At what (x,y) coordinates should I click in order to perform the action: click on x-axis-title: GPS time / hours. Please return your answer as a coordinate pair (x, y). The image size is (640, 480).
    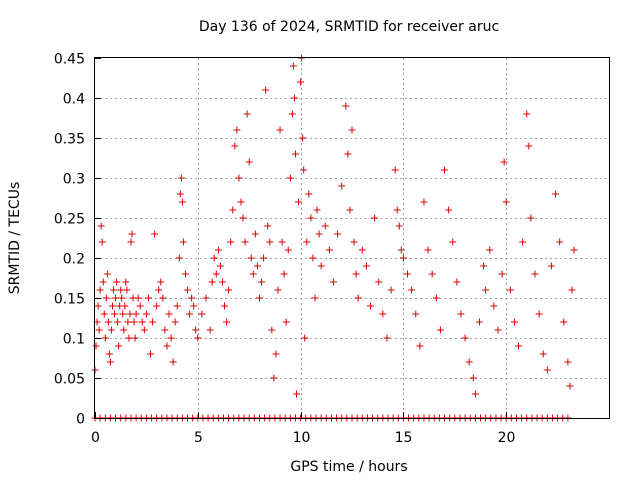
    Looking at the image, I should click on (348, 467).